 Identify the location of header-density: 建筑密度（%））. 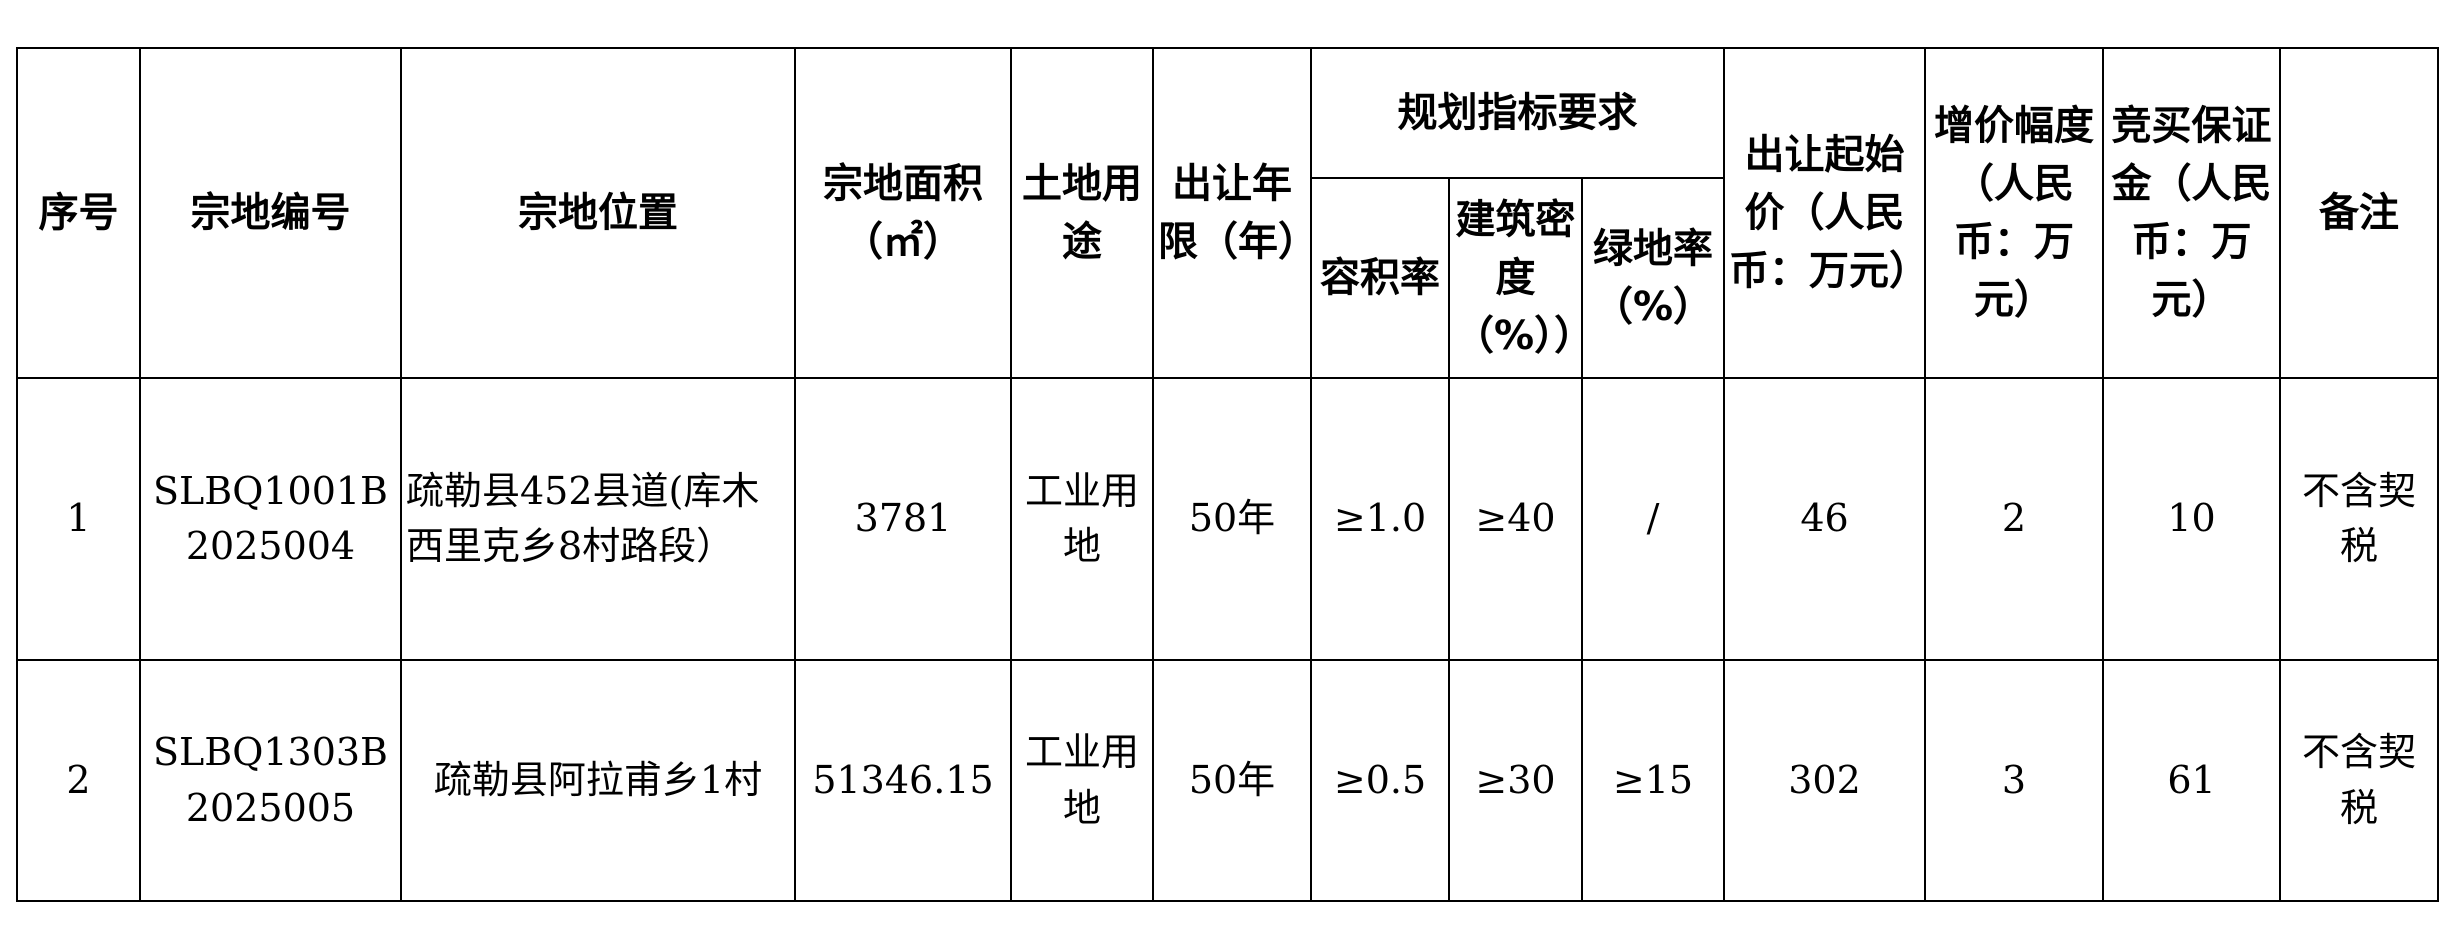
(1521, 278).